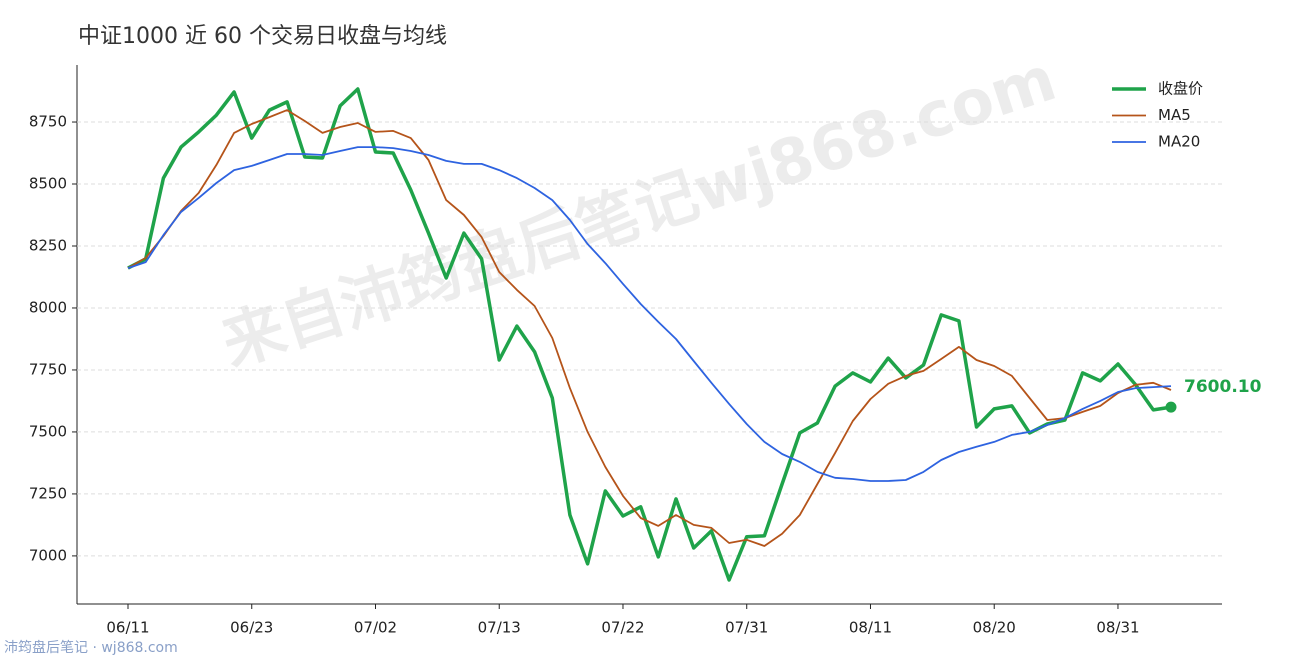 Image resolution: width=1290 pixels, height=660 pixels. What do you see at coordinates (746, 628) in the screenshot?
I see `x-tick-label: 07/31` at bounding box center [746, 628].